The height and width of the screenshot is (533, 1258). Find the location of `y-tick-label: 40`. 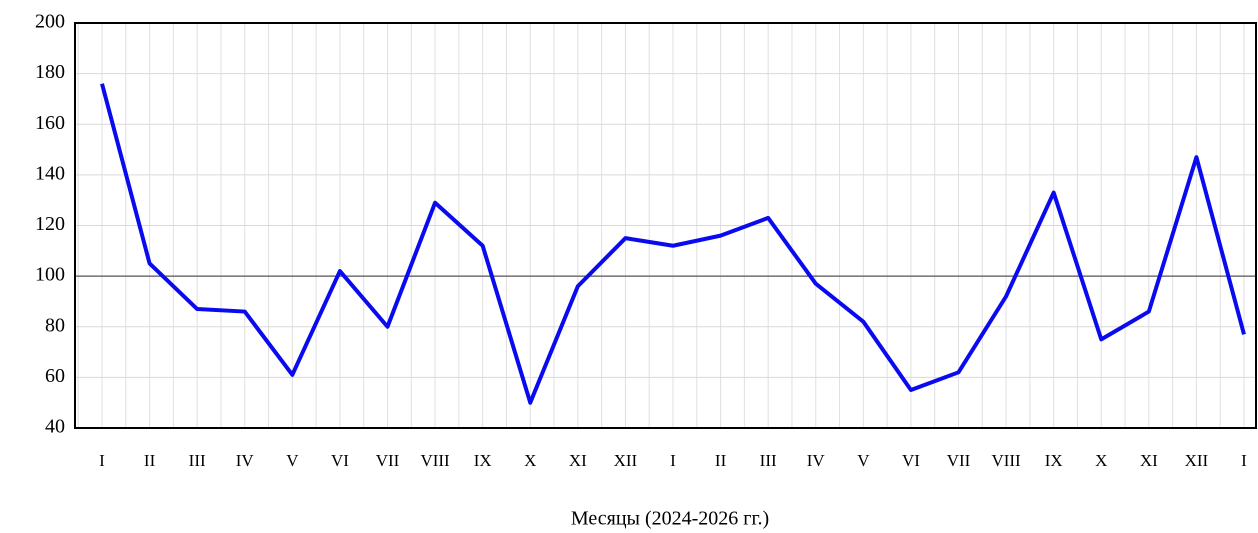

y-tick-label: 40 is located at coordinates (55, 427).